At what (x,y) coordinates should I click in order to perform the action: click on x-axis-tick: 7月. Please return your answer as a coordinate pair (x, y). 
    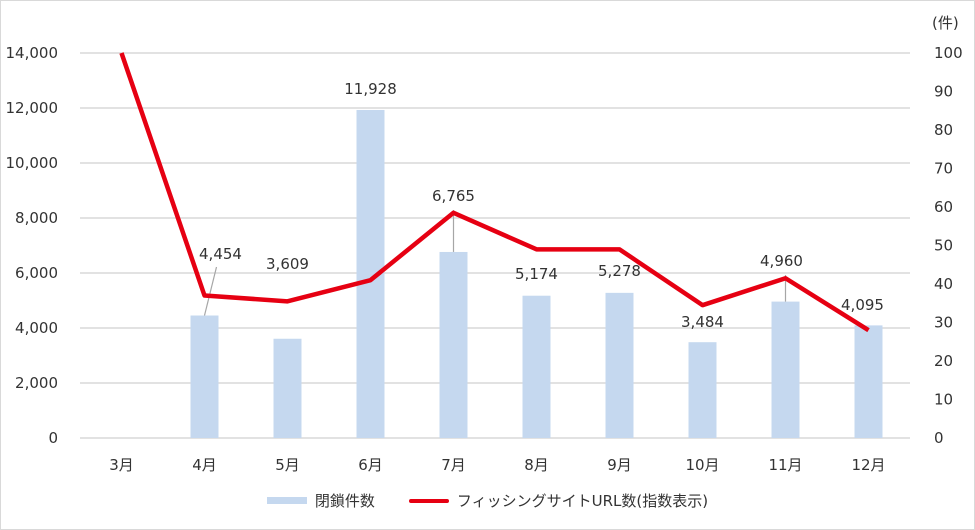
    Looking at the image, I should click on (453, 465).